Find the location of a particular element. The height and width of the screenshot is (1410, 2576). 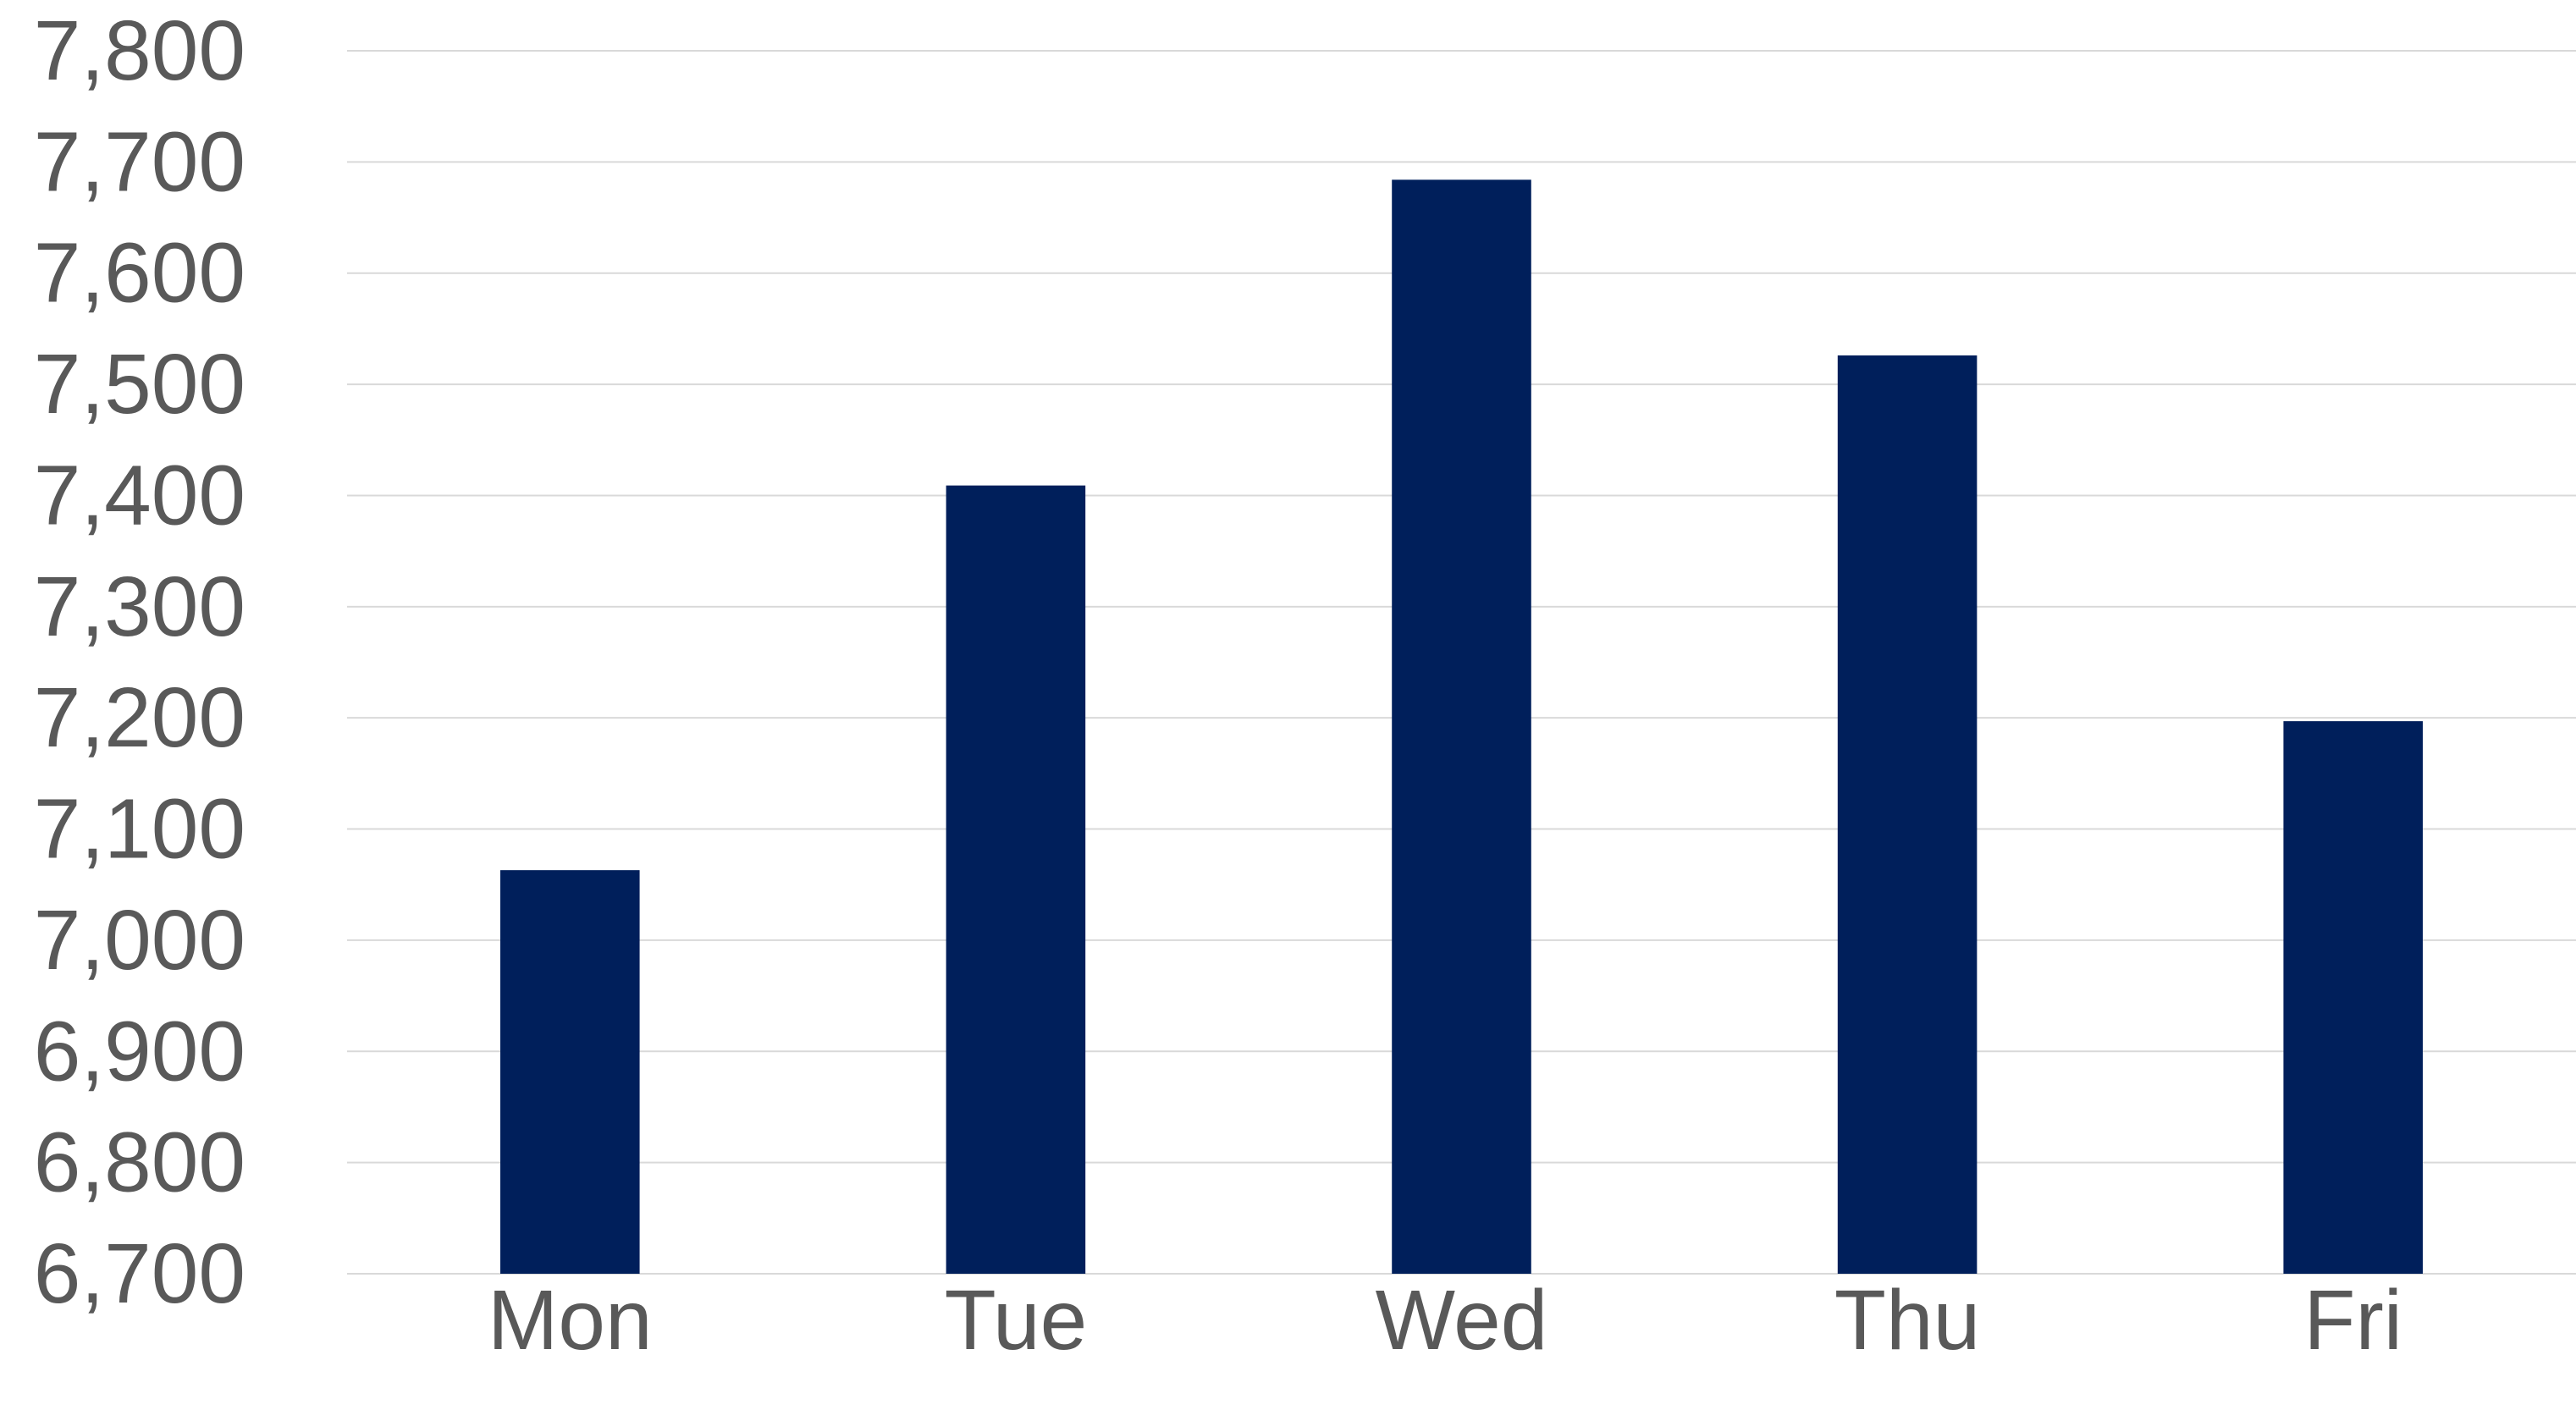

x-tick-label: Fri is located at coordinates (2353, 1321).